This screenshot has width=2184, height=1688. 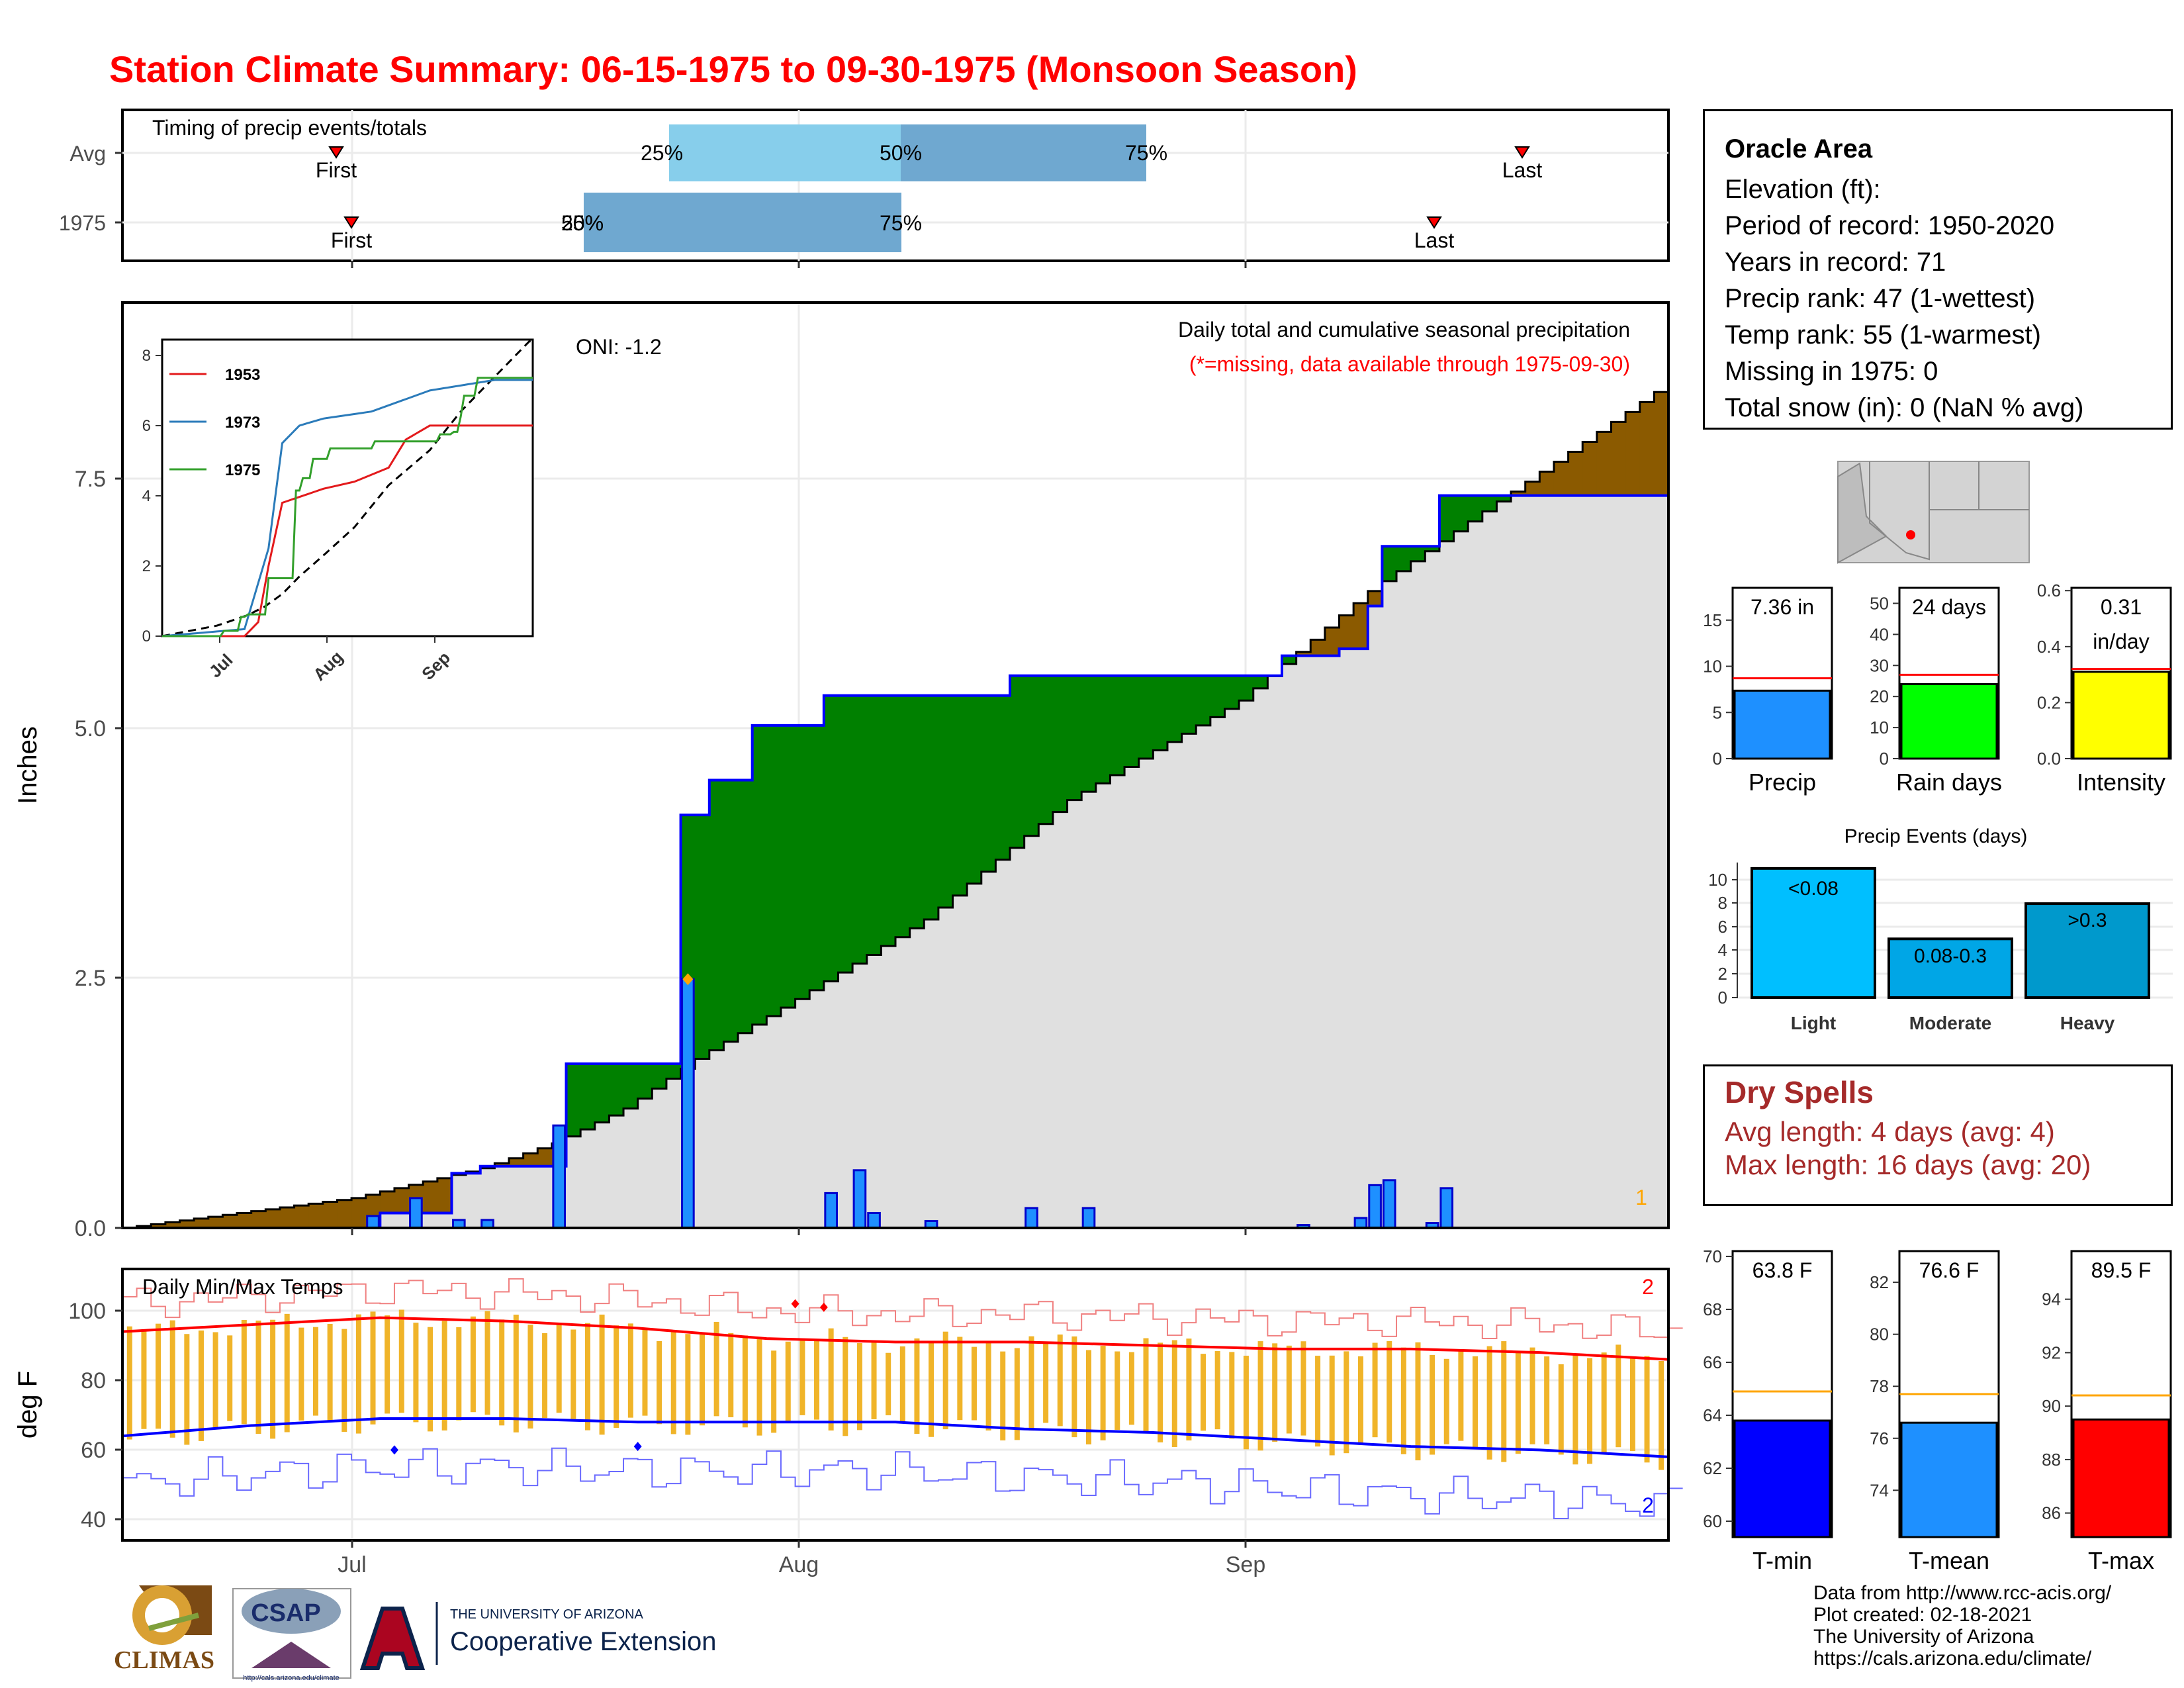 What do you see at coordinates (2121, 715) in the screenshot?
I see `summary-bar` at bounding box center [2121, 715].